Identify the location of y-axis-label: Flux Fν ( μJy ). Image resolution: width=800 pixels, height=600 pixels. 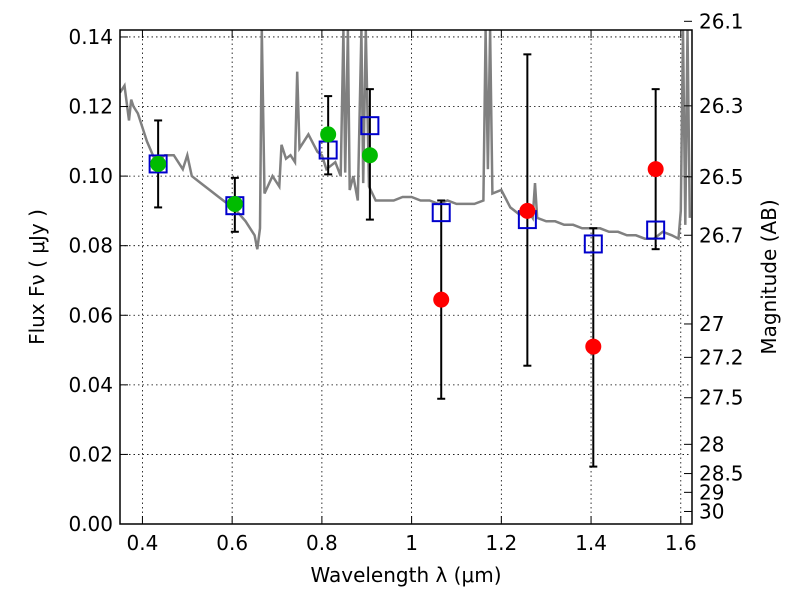
(37, 277).